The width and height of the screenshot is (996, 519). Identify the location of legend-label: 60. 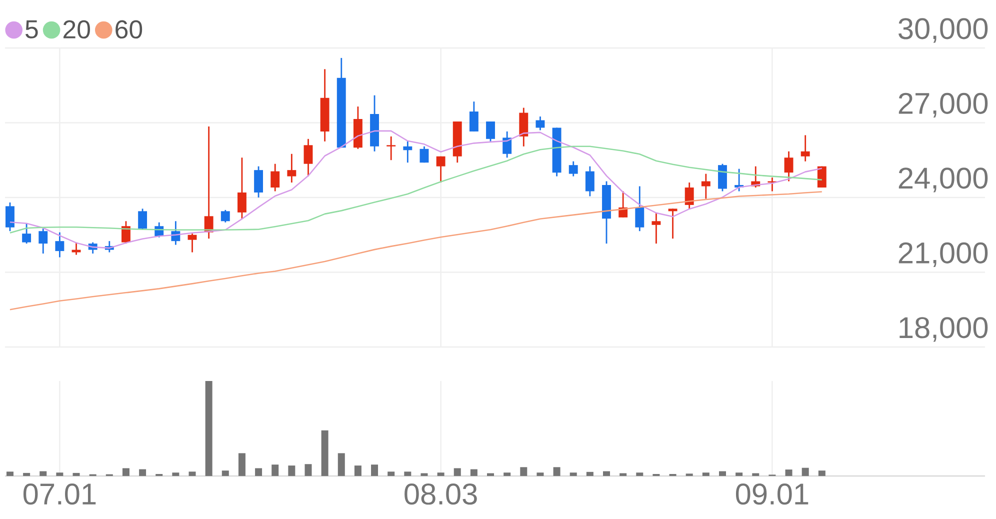
(129, 29).